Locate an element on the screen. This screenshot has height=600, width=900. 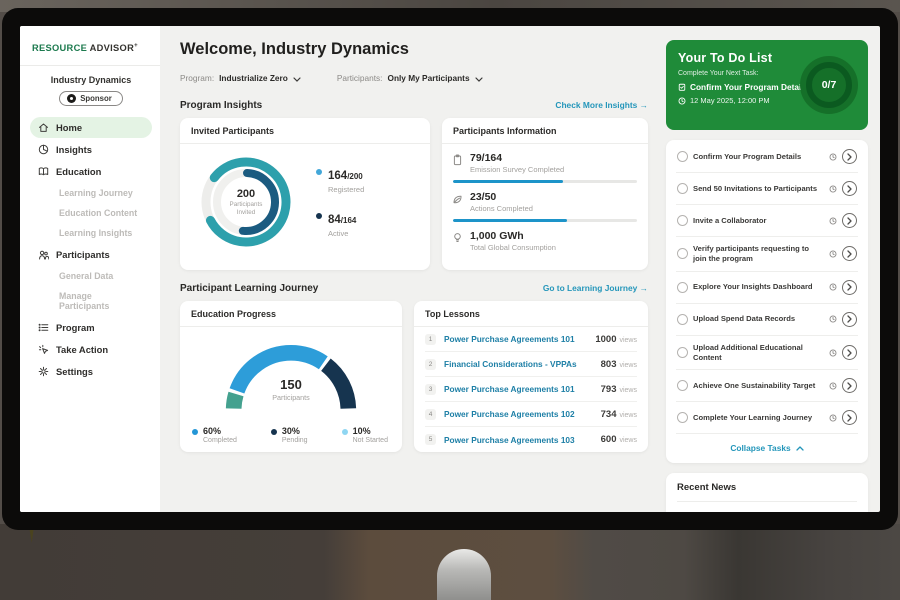
program-insights-heading: Program Insights is located at coordinates (221, 105).